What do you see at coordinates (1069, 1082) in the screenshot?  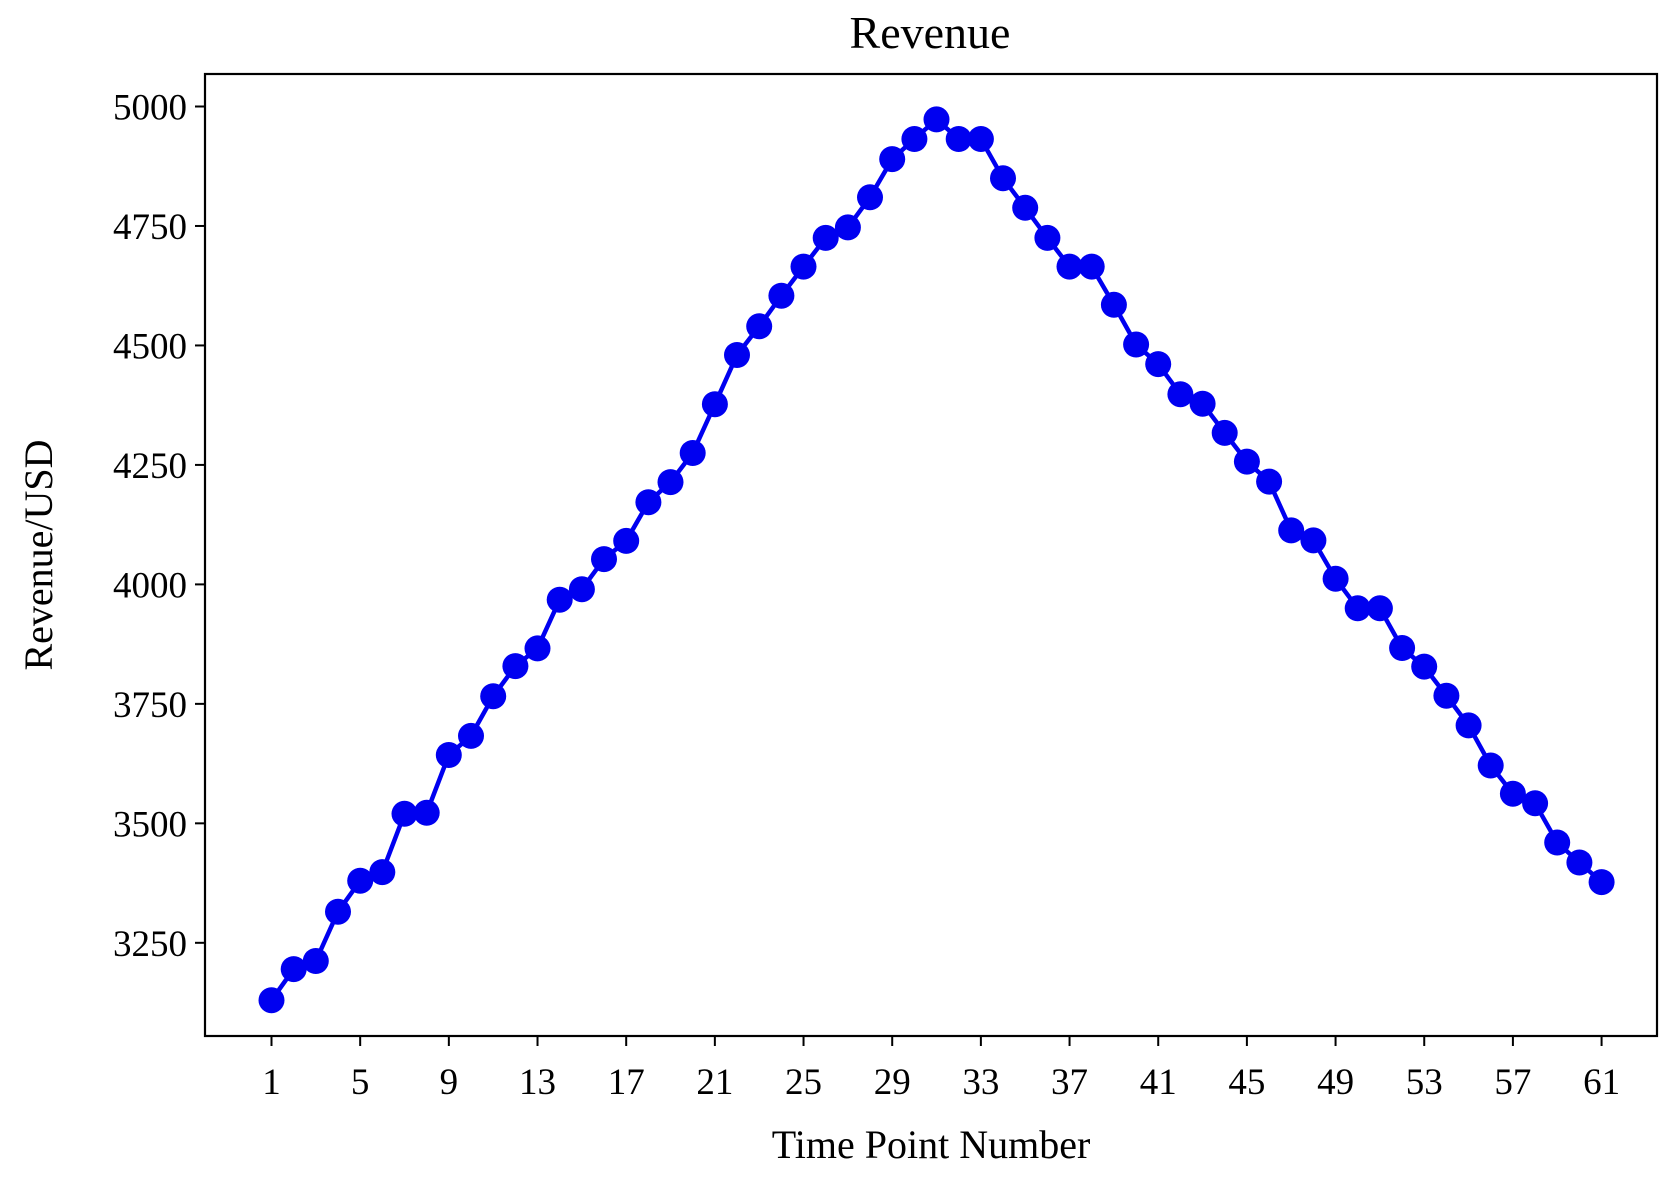 I see `x-tick-label: 37` at bounding box center [1069, 1082].